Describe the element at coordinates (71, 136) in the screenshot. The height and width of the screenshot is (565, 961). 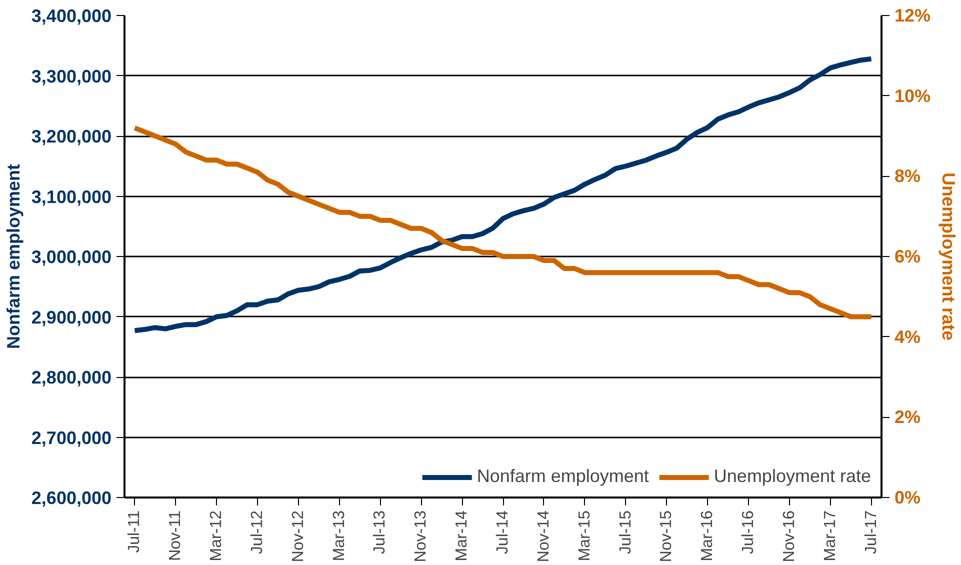
I see `y-tick-label: 3,200,000` at that location.